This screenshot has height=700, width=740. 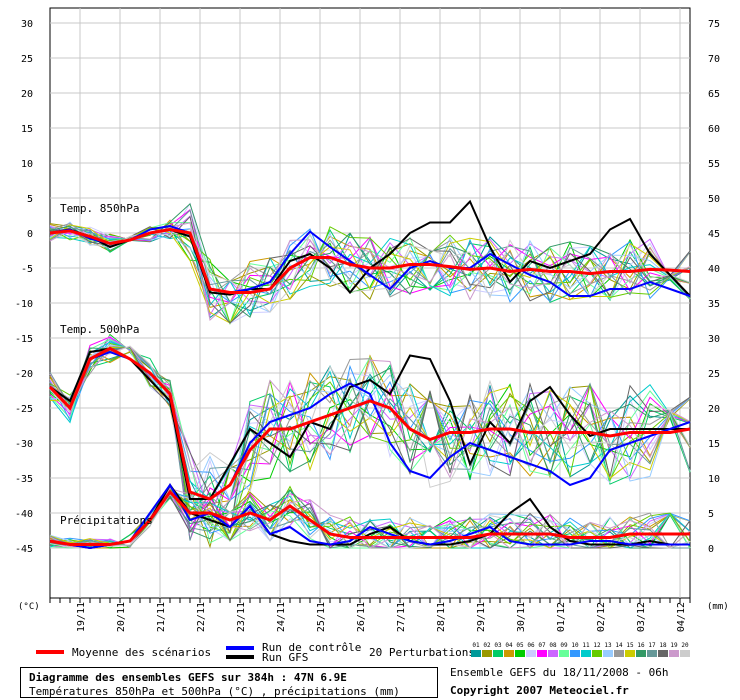 What do you see at coordinates (321, 617) in the screenshot?
I see `x-tick-label: 25/11` at bounding box center [321, 617].